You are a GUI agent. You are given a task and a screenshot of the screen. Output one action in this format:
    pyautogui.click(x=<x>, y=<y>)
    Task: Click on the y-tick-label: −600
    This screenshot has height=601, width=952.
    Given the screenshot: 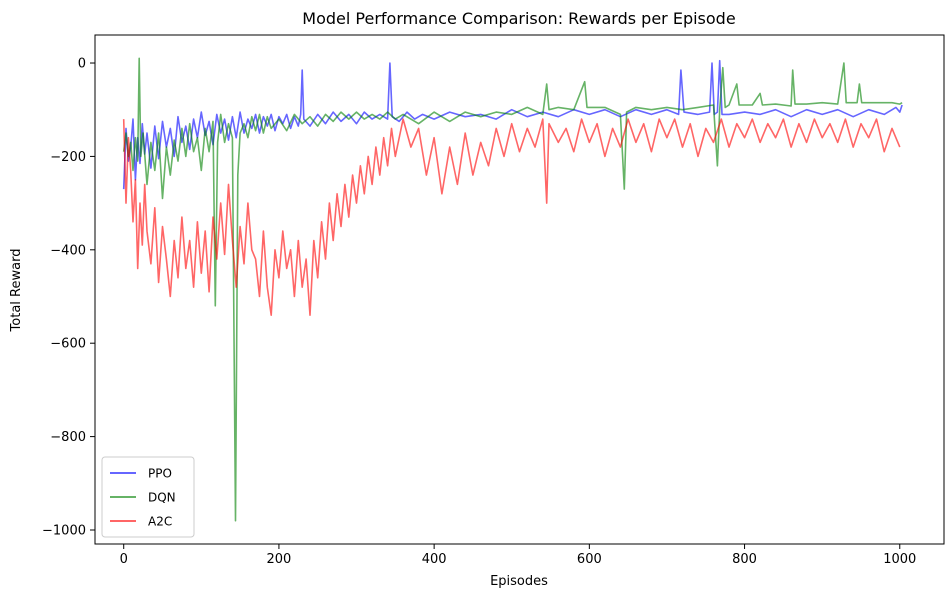 What is the action you would take?
    pyautogui.click(x=68, y=344)
    